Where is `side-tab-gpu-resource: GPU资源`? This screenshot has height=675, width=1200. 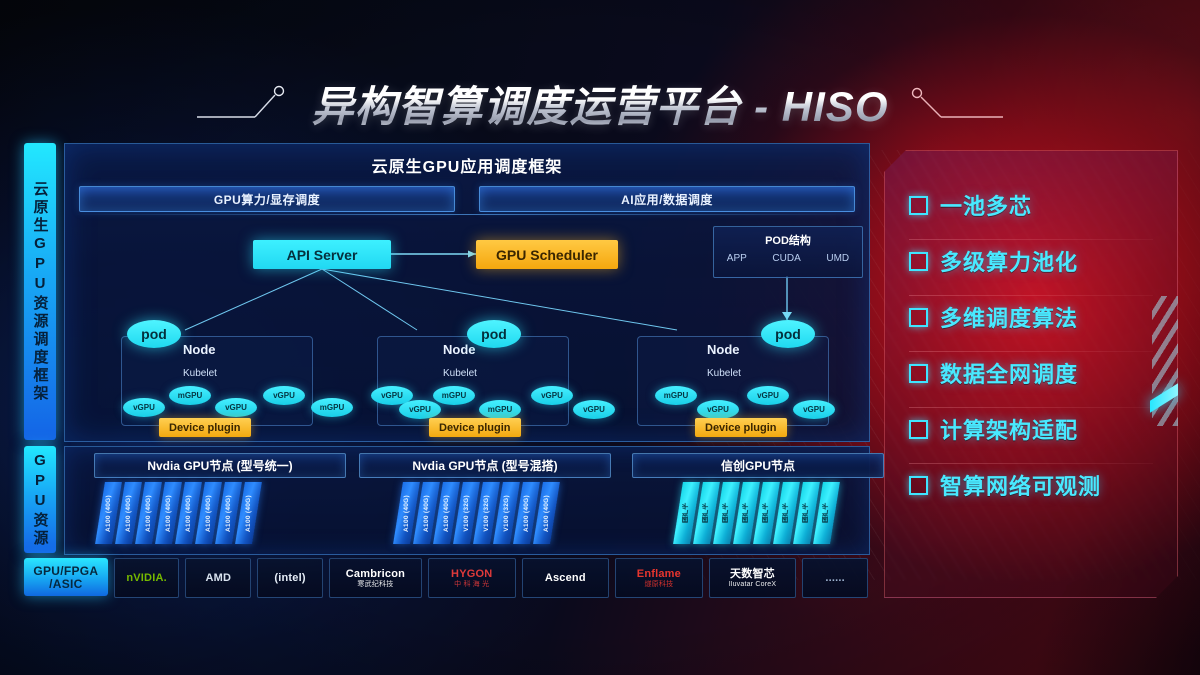 side-tab-gpu-resource: GPU资源 is located at coordinates (40, 499).